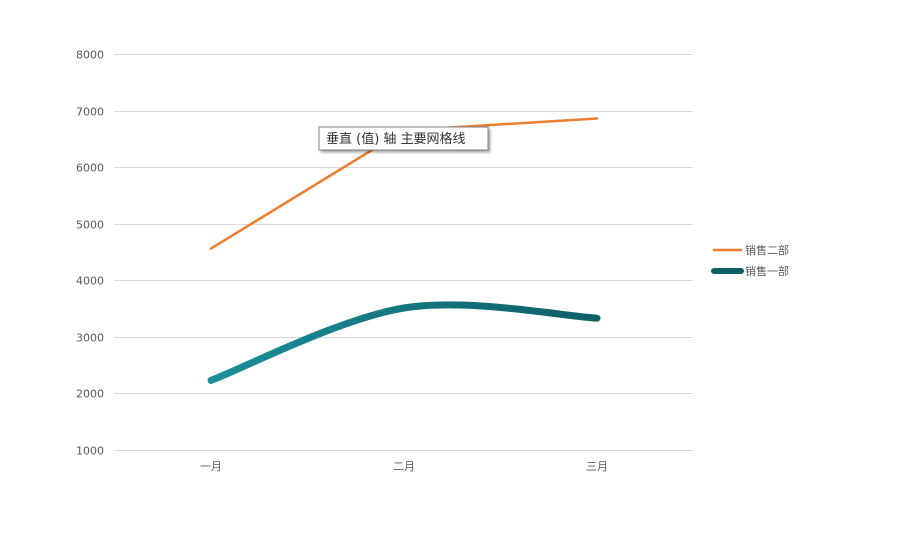  What do you see at coordinates (211, 466) in the screenshot?
I see `x-tick-label: 一月` at bounding box center [211, 466].